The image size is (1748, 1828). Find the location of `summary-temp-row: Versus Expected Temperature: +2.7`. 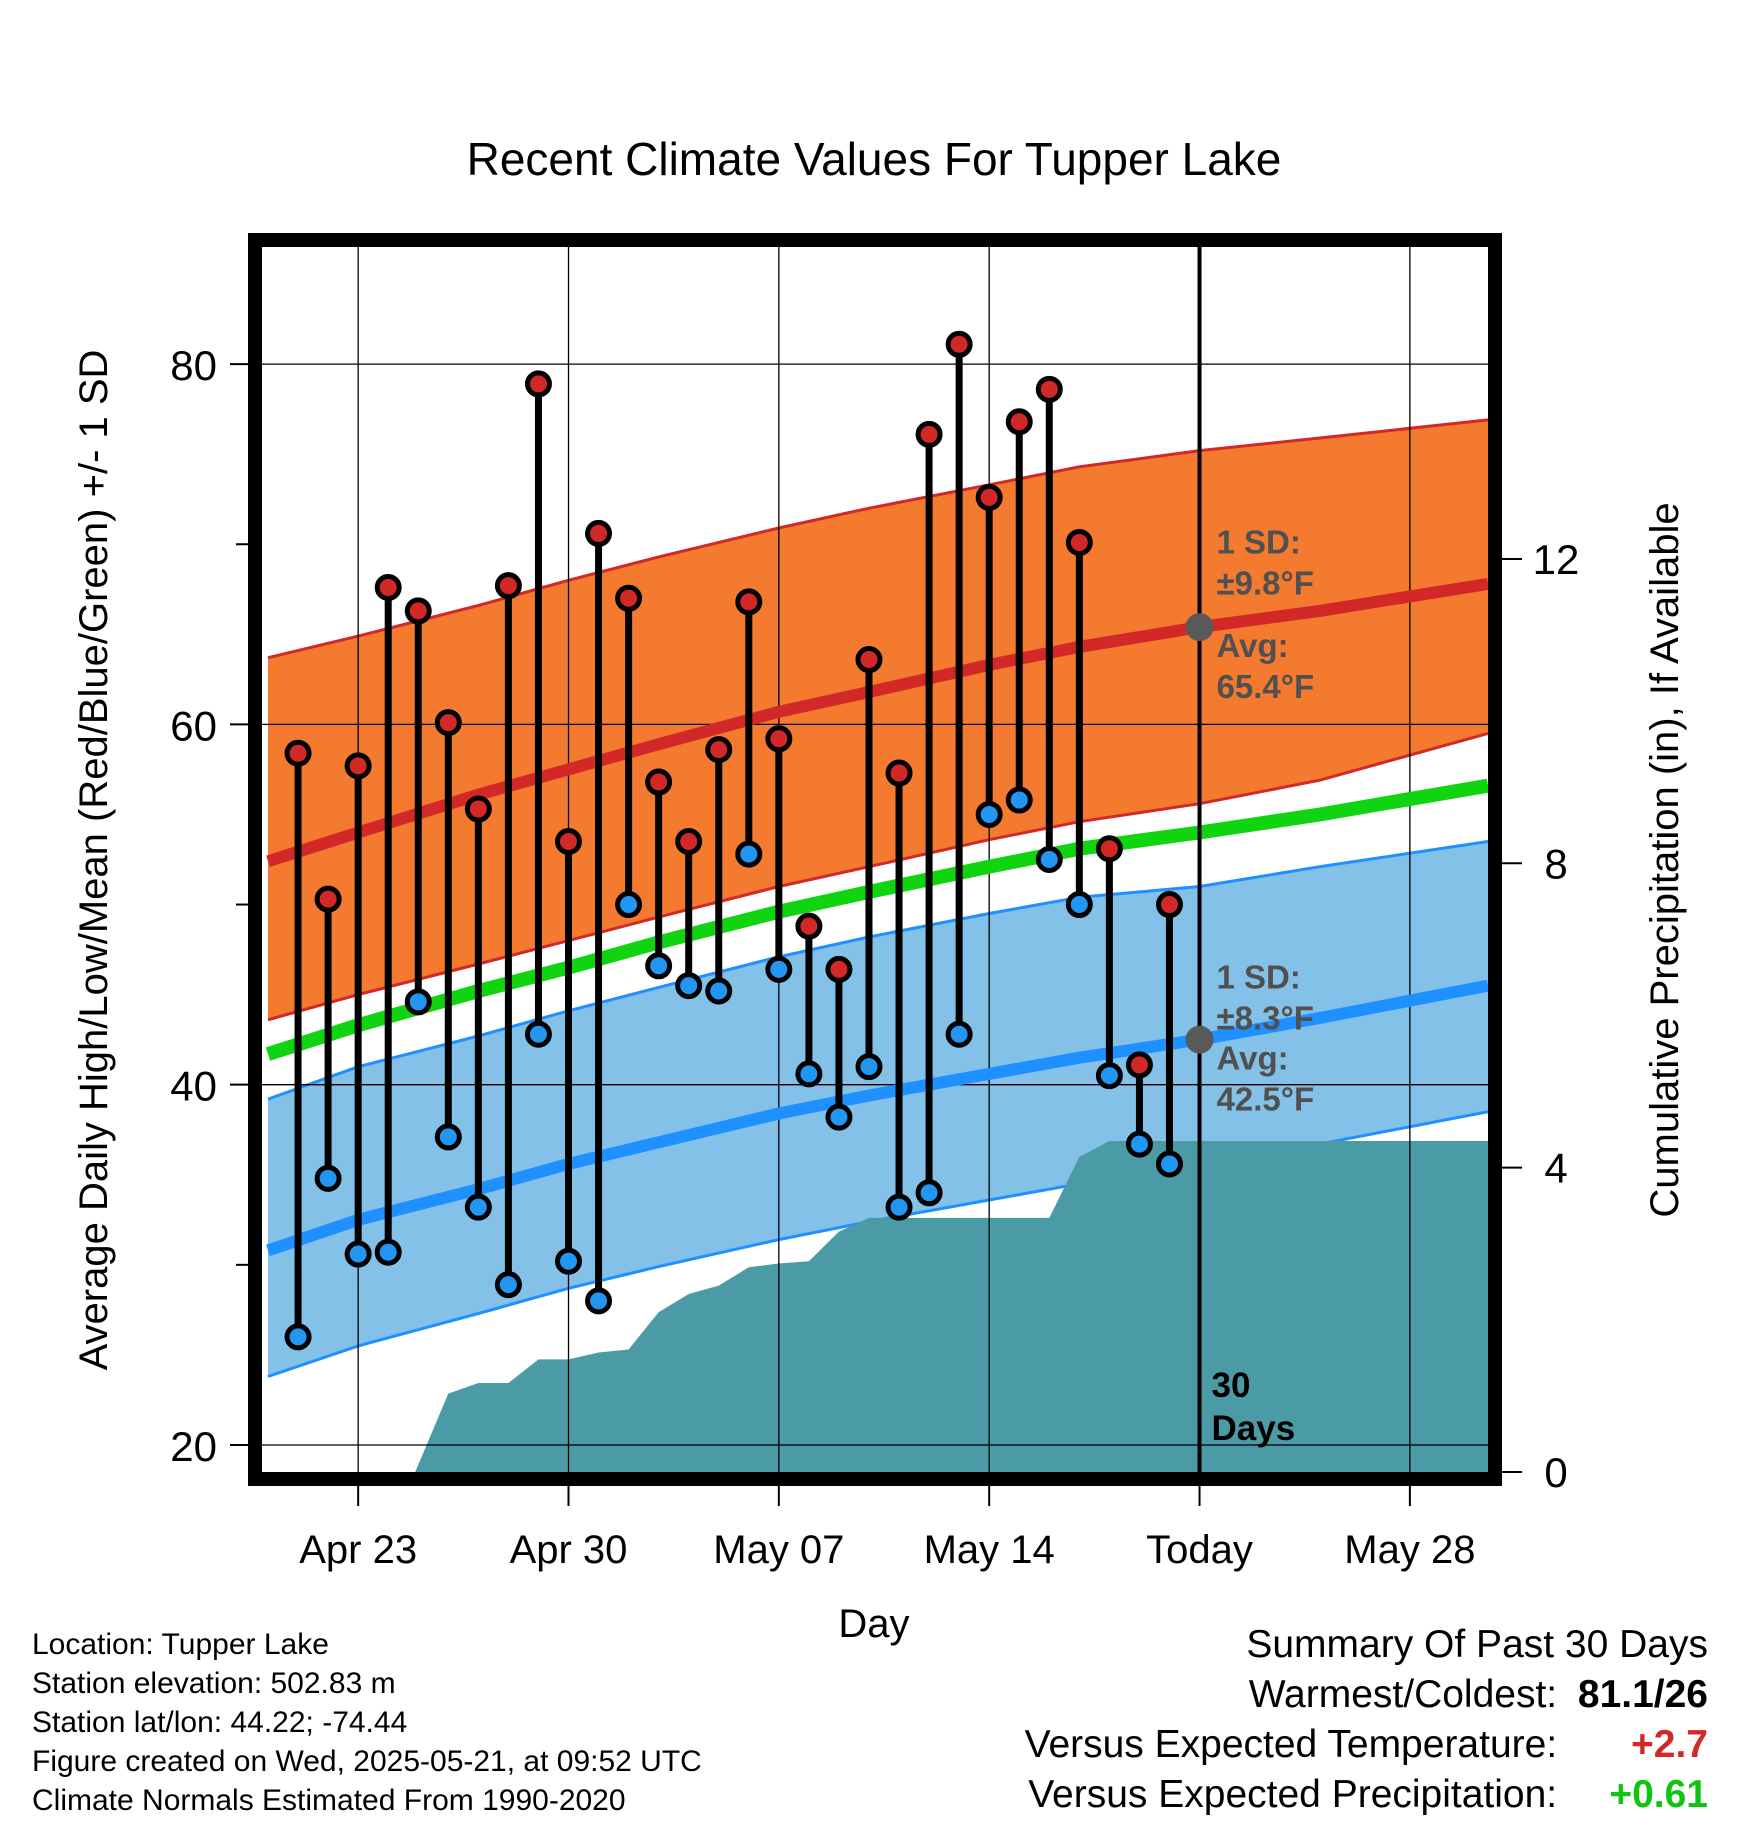

summary-temp-row: Versus Expected Temperature: +2.7 is located at coordinates (1366, 1745).